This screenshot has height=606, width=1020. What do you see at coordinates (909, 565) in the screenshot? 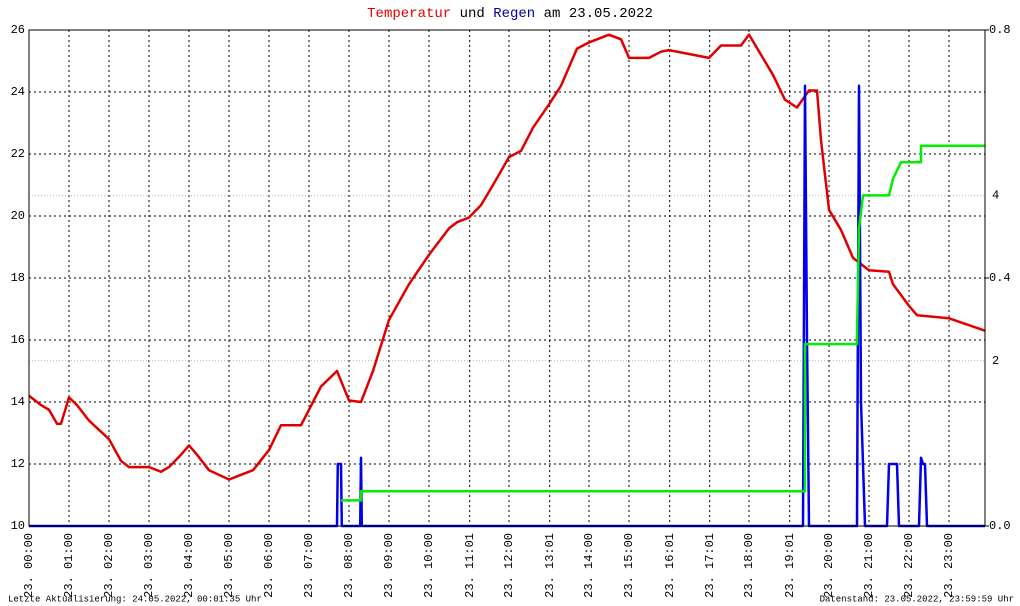
I see `x-tick-label: 23. 22:00` at bounding box center [909, 565].